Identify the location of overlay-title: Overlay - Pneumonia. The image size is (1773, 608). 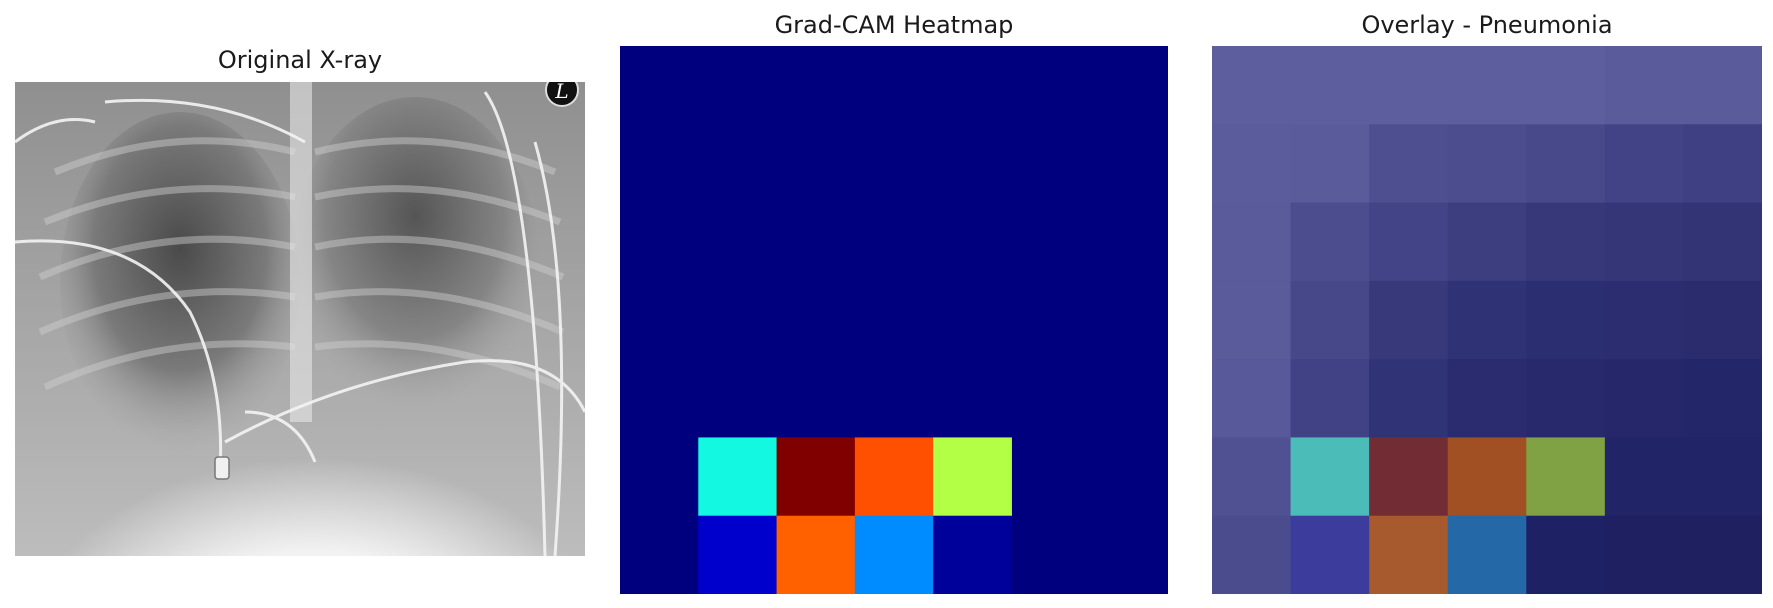
(1487, 25).